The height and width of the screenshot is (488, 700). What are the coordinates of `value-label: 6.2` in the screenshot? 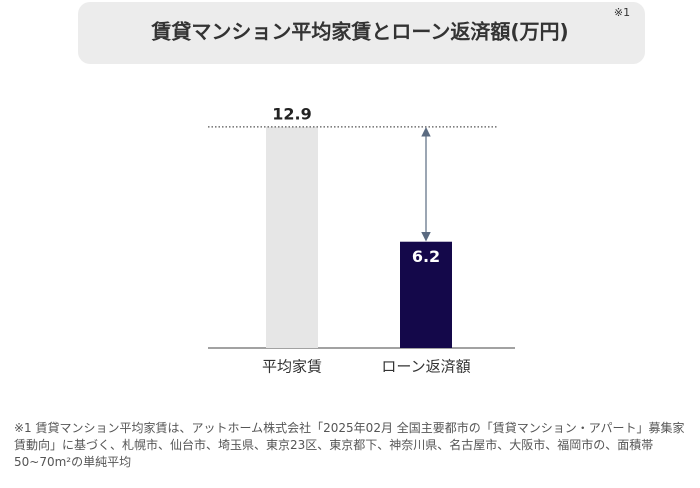 It's located at (426, 256).